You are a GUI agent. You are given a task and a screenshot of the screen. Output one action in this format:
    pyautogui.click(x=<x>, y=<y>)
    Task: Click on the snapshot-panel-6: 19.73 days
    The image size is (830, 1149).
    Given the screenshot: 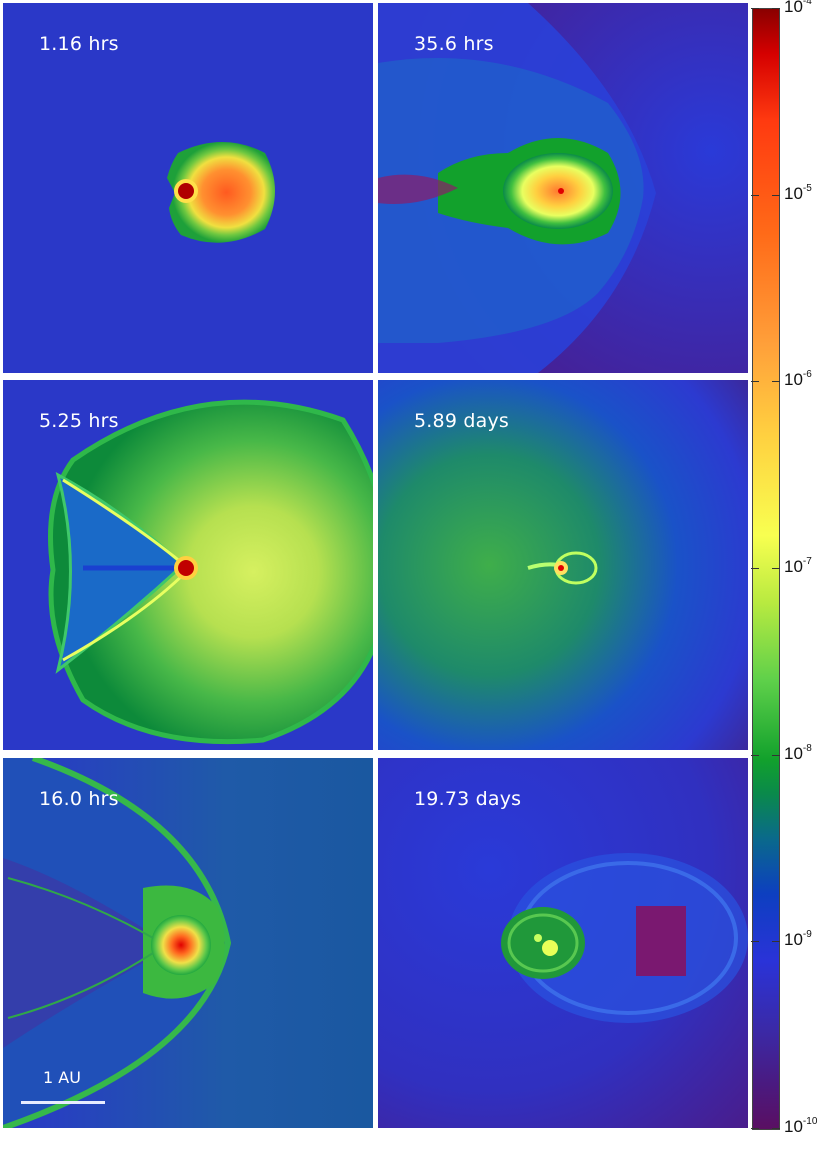 What is the action you would take?
    pyautogui.click(x=563, y=943)
    